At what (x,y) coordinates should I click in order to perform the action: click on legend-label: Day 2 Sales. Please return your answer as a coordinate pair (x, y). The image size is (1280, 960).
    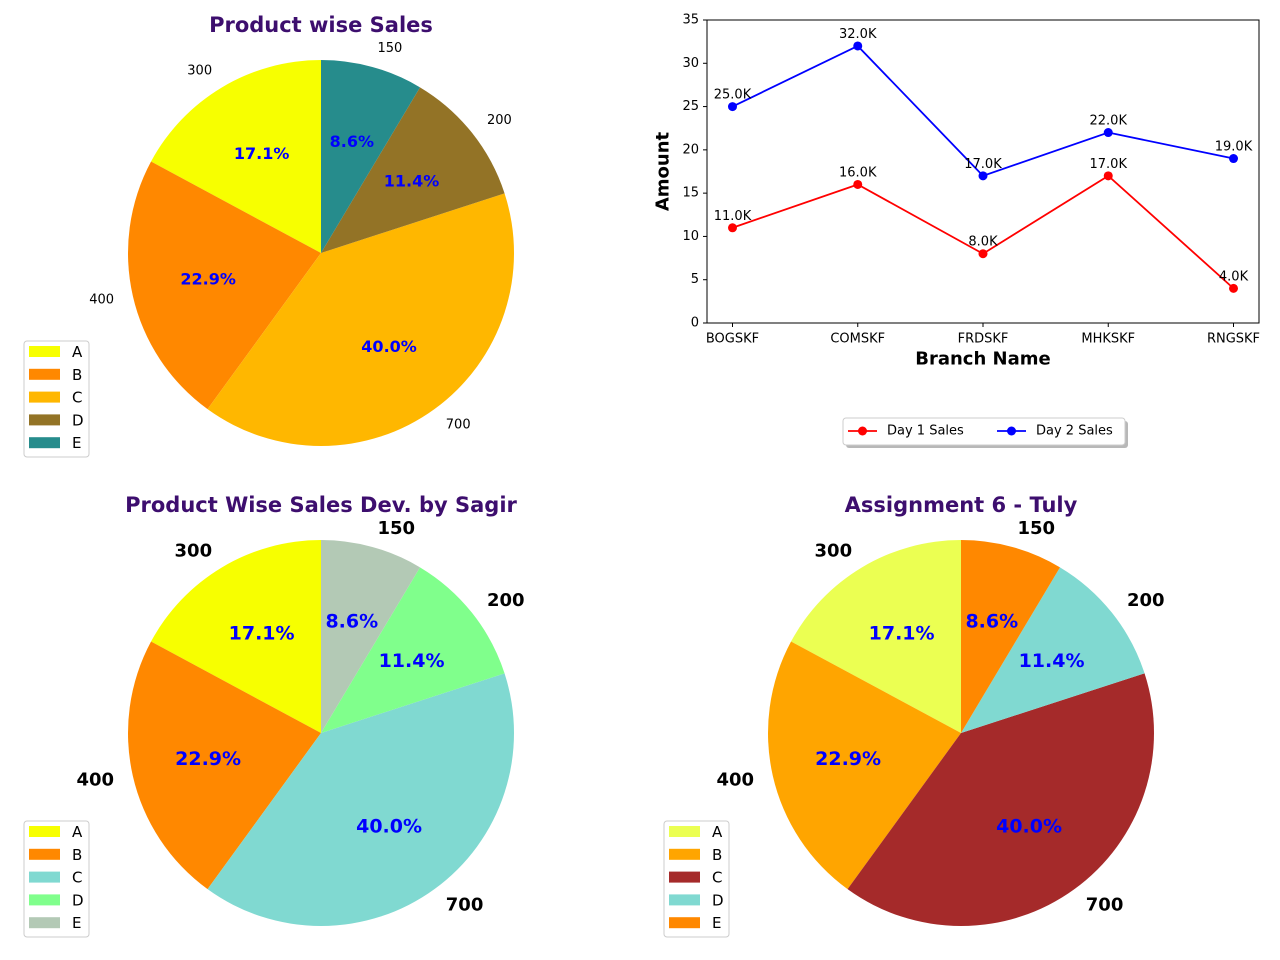
    Looking at the image, I should click on (1074, 431).